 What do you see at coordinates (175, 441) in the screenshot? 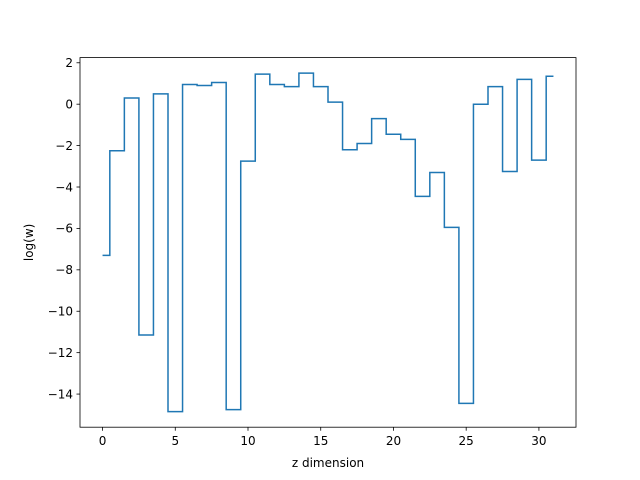
I see `x-tick-label: 5` at bounding box center [175, 441].